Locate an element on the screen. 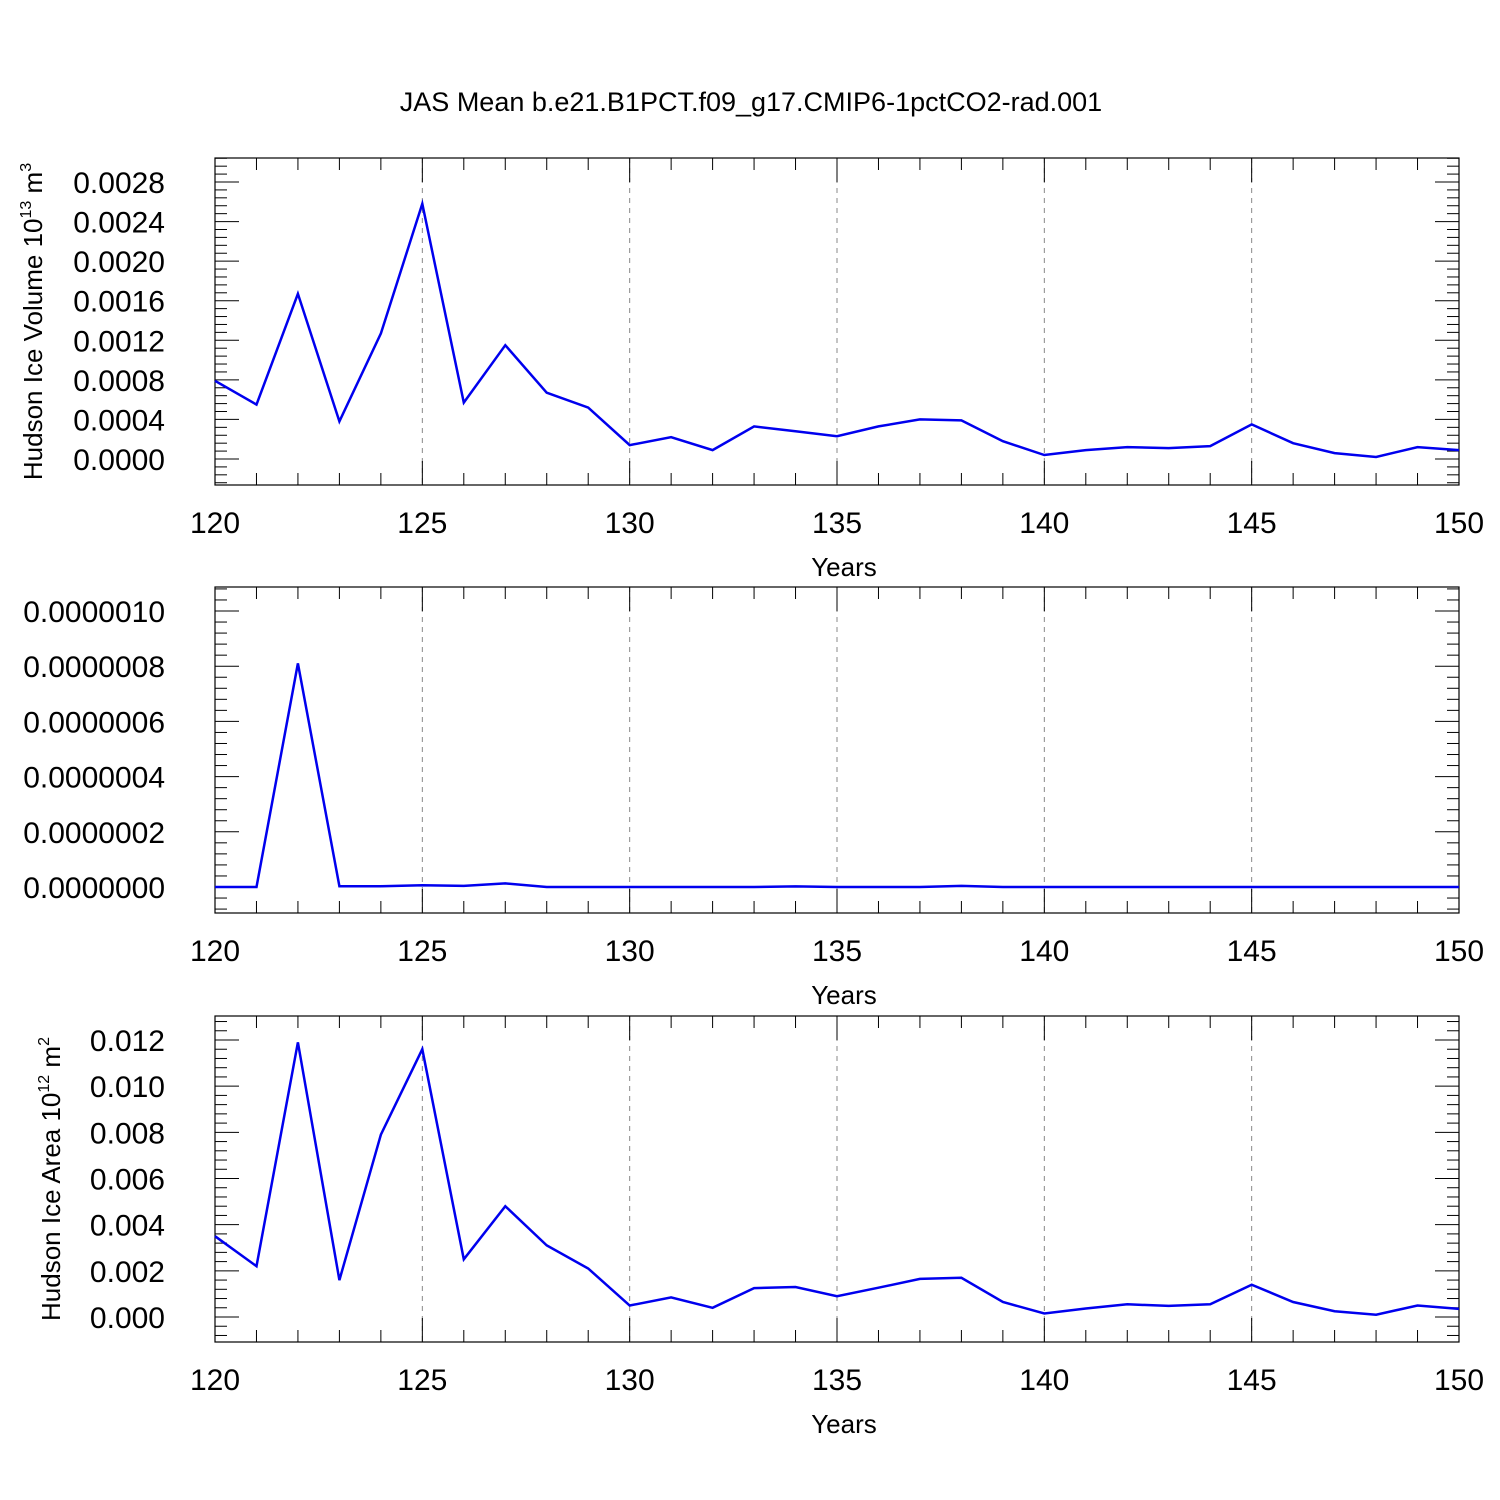 The image size is (1500, 1500). y-tick-label: 0.0024 is located at coordinates (119, 223).